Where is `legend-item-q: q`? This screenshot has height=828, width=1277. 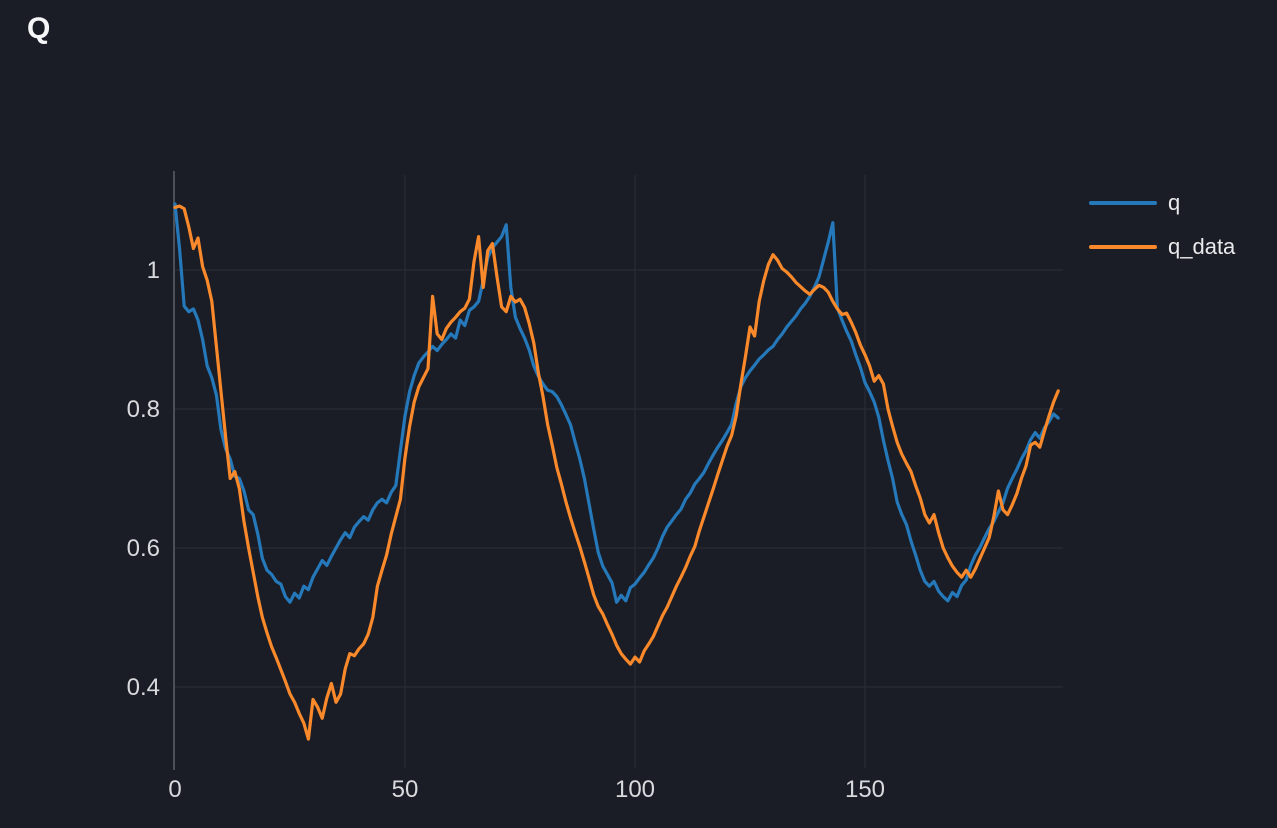
legend-item-q: q is located at coordinates (1162, 203).